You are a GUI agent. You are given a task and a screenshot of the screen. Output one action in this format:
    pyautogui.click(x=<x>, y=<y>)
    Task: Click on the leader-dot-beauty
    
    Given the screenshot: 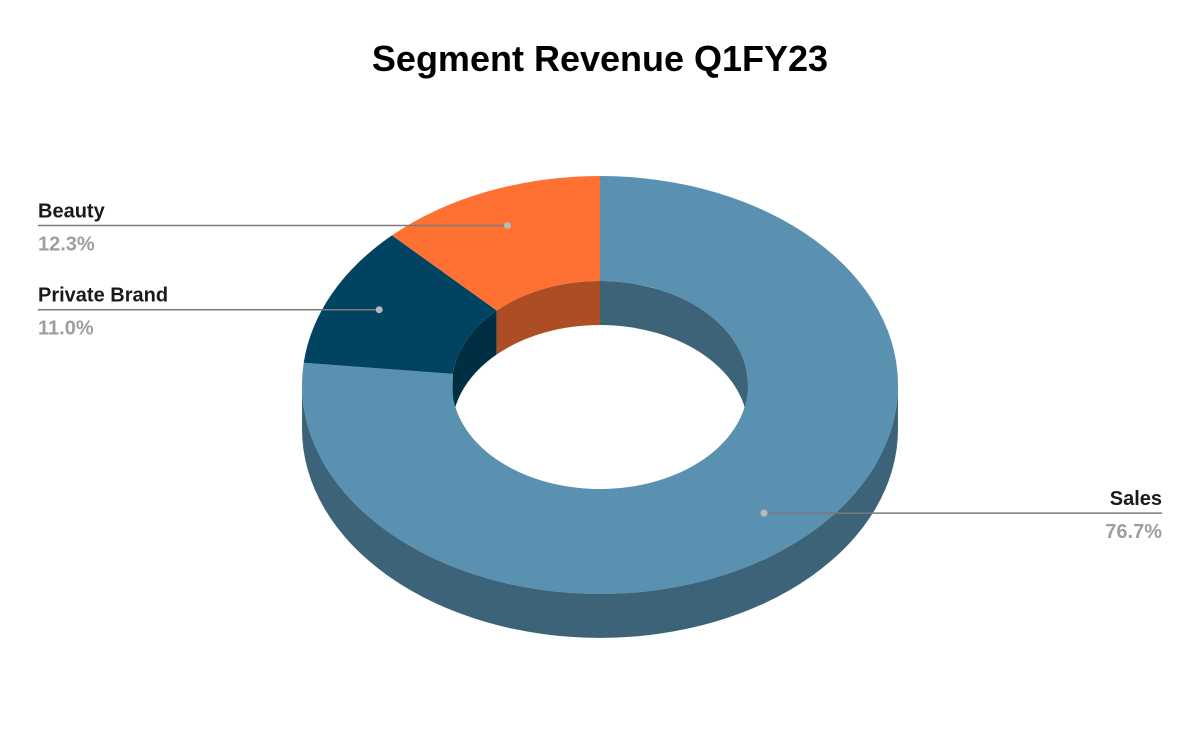 What is the action you would take?
    pyautogui.click(x=507, y=225)
    